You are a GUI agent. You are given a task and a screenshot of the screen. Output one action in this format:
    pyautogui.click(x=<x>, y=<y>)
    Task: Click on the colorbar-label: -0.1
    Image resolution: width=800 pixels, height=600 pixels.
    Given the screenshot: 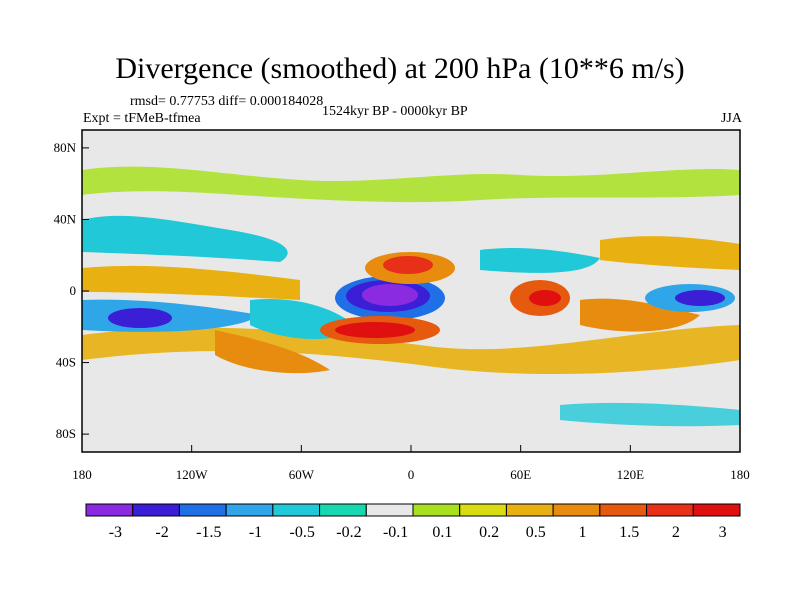 What is the action you would take?
    pyautogui.click(x=395, y=532)
    